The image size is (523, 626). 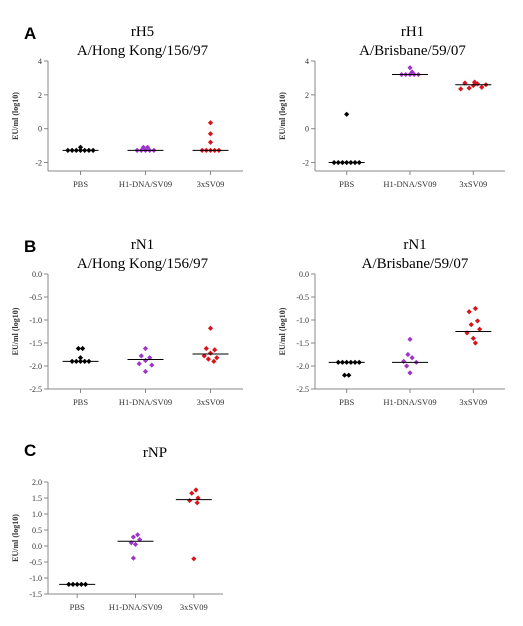 What do you see at coordinates (307, 61) in the screenshot?
I see `y-tick-label: 4` at bounding box center [307, 61].